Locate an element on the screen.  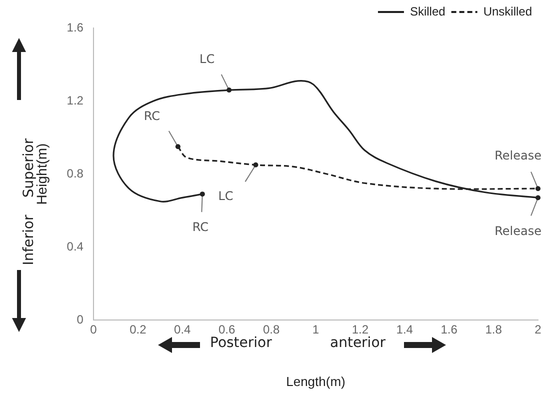
x-tick-label: 0.6 is located at coordinates (227, 329).